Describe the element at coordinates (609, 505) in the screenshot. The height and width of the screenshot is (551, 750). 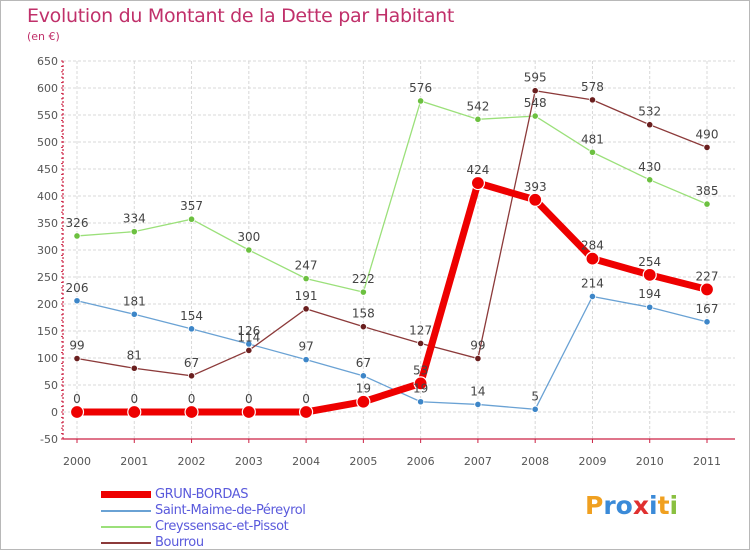
I see `logo-letter: r` at that location.